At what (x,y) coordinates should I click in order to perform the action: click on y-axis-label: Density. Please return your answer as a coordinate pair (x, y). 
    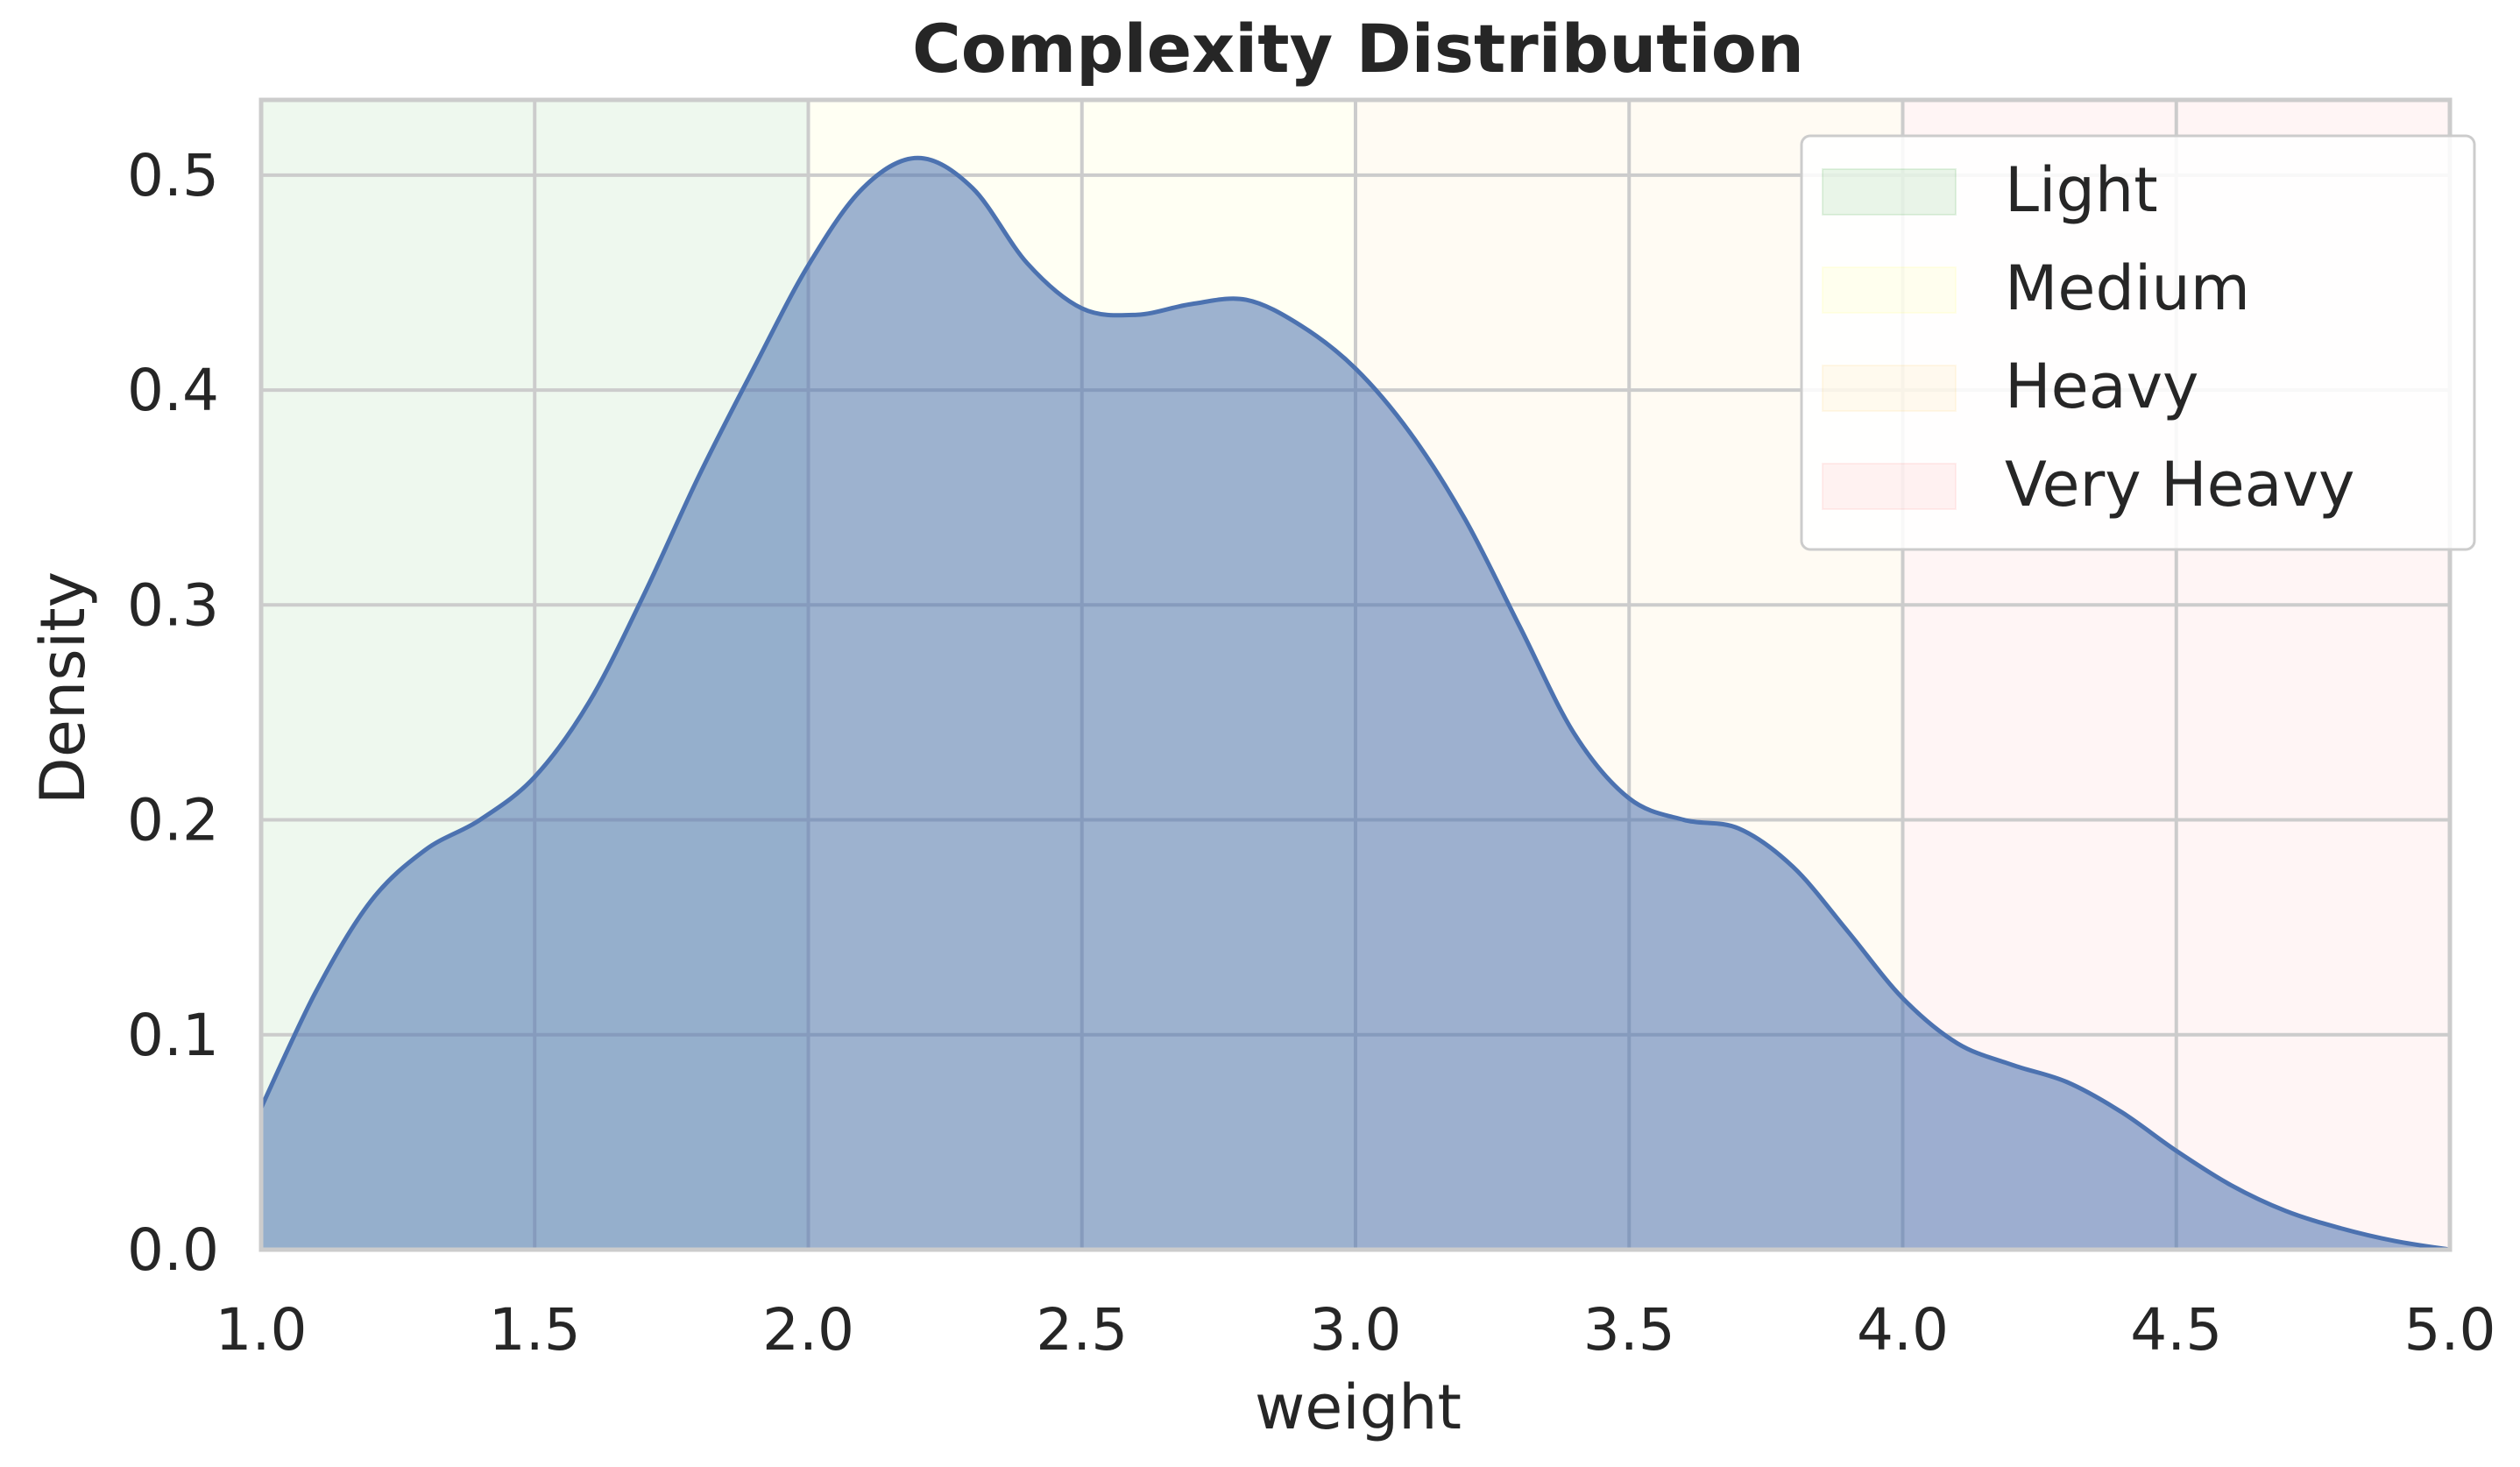
    Looking at the image, I should click on (63, 687).